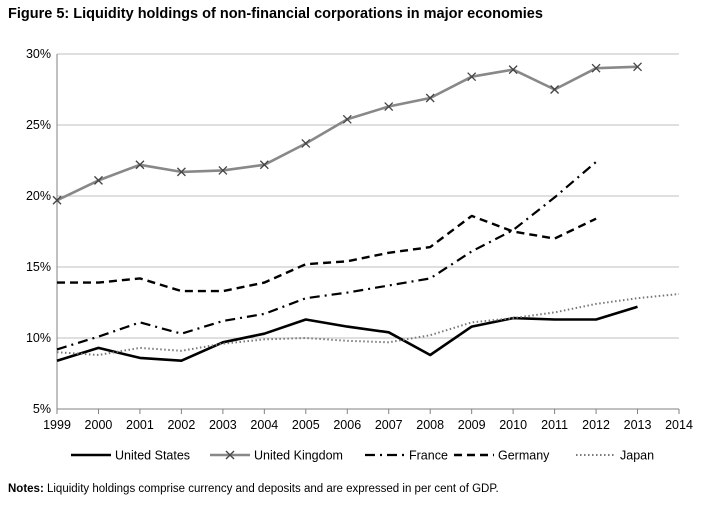 This screenshot has height=509, width=717. What do you see at coordinates (26, 489) in the screenshot?
I see `notes-label: Notes:` at bounding box center [26, 489].